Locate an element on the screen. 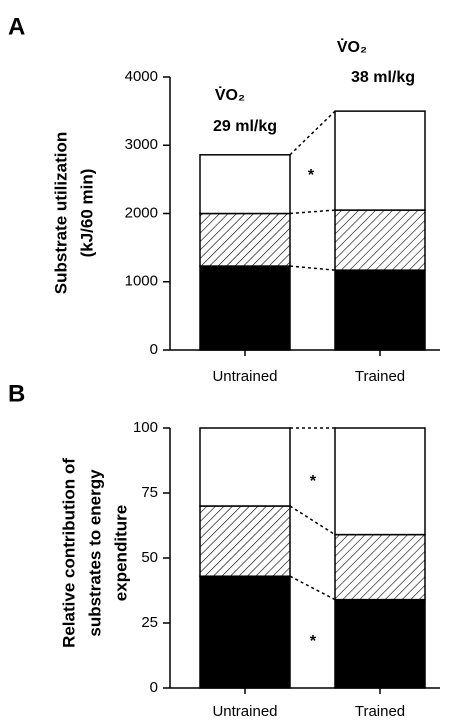 This screenshot has height=723, width=449. y-tick-label: 2000 is located at coordinates (141, 212).